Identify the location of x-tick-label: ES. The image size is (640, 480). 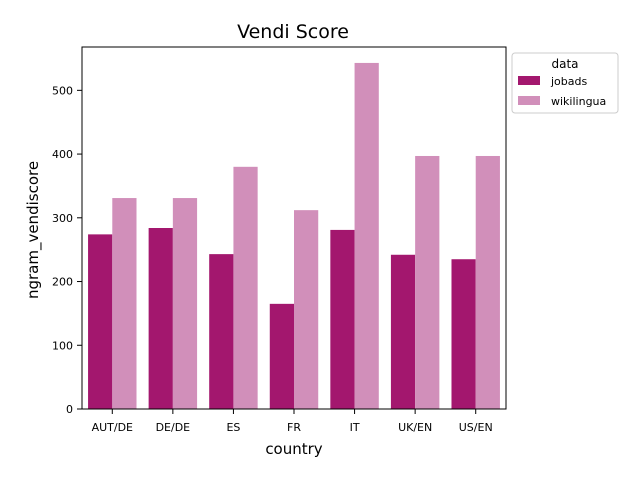
(233, 427).